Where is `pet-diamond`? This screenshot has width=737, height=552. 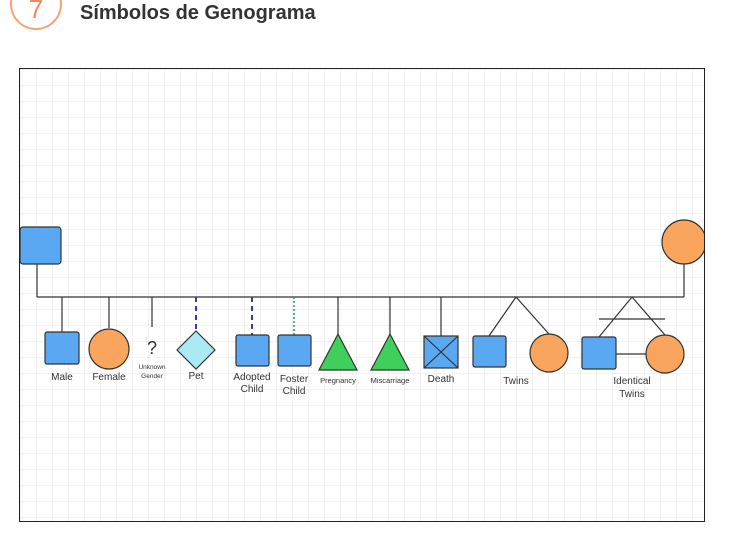 pet-diamond is located at coordinates (196, 350).